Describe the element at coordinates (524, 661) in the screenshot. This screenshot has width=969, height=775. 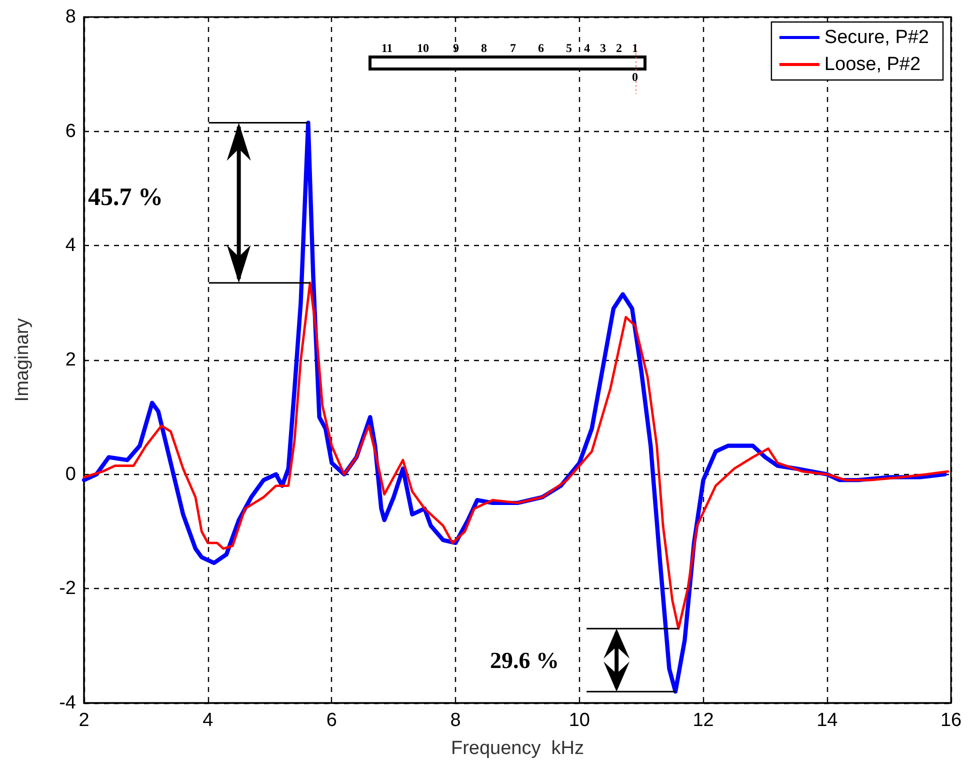
I see `annotation: 29.6 %` at that location.